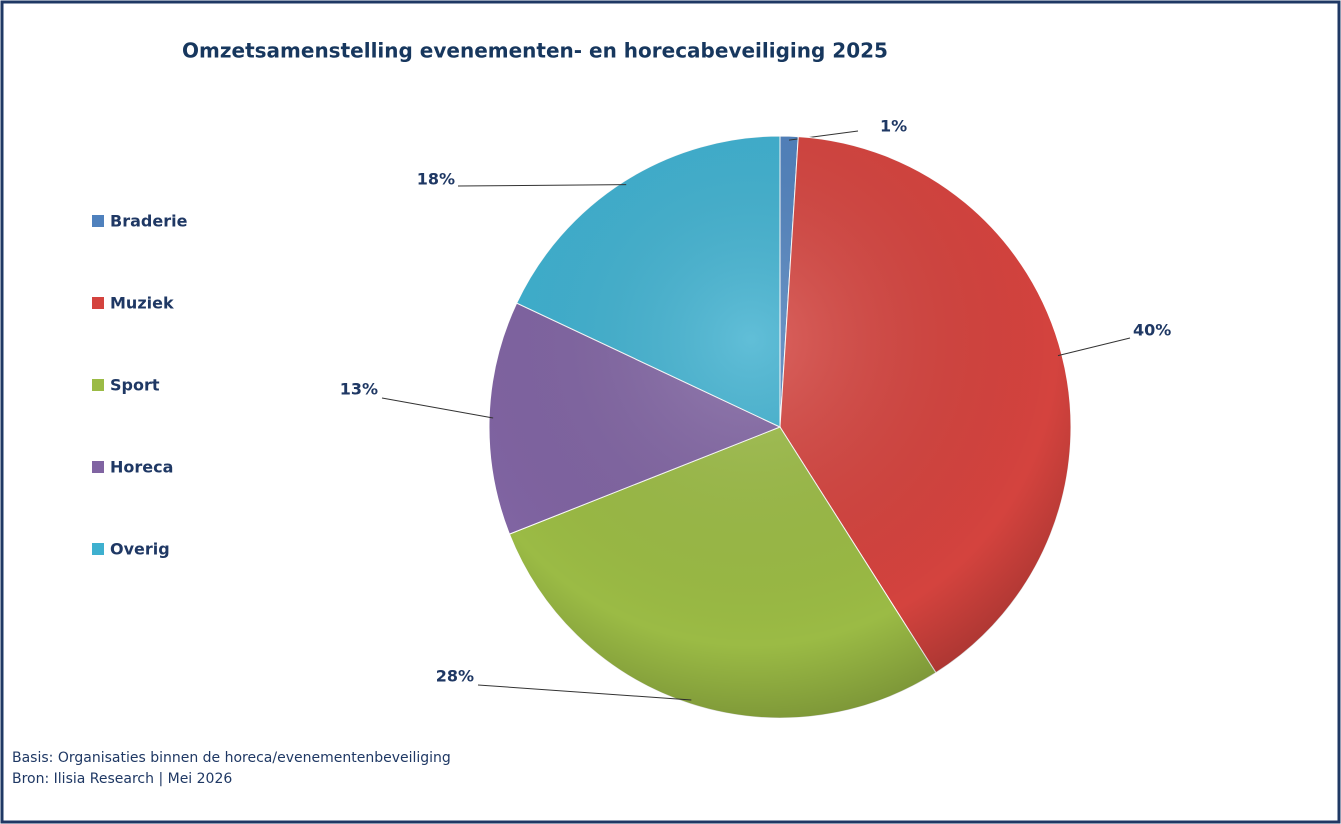  Describe the element at coordinates (135, 385) in the screenshot. I see `legend-label: Sport` at that location.